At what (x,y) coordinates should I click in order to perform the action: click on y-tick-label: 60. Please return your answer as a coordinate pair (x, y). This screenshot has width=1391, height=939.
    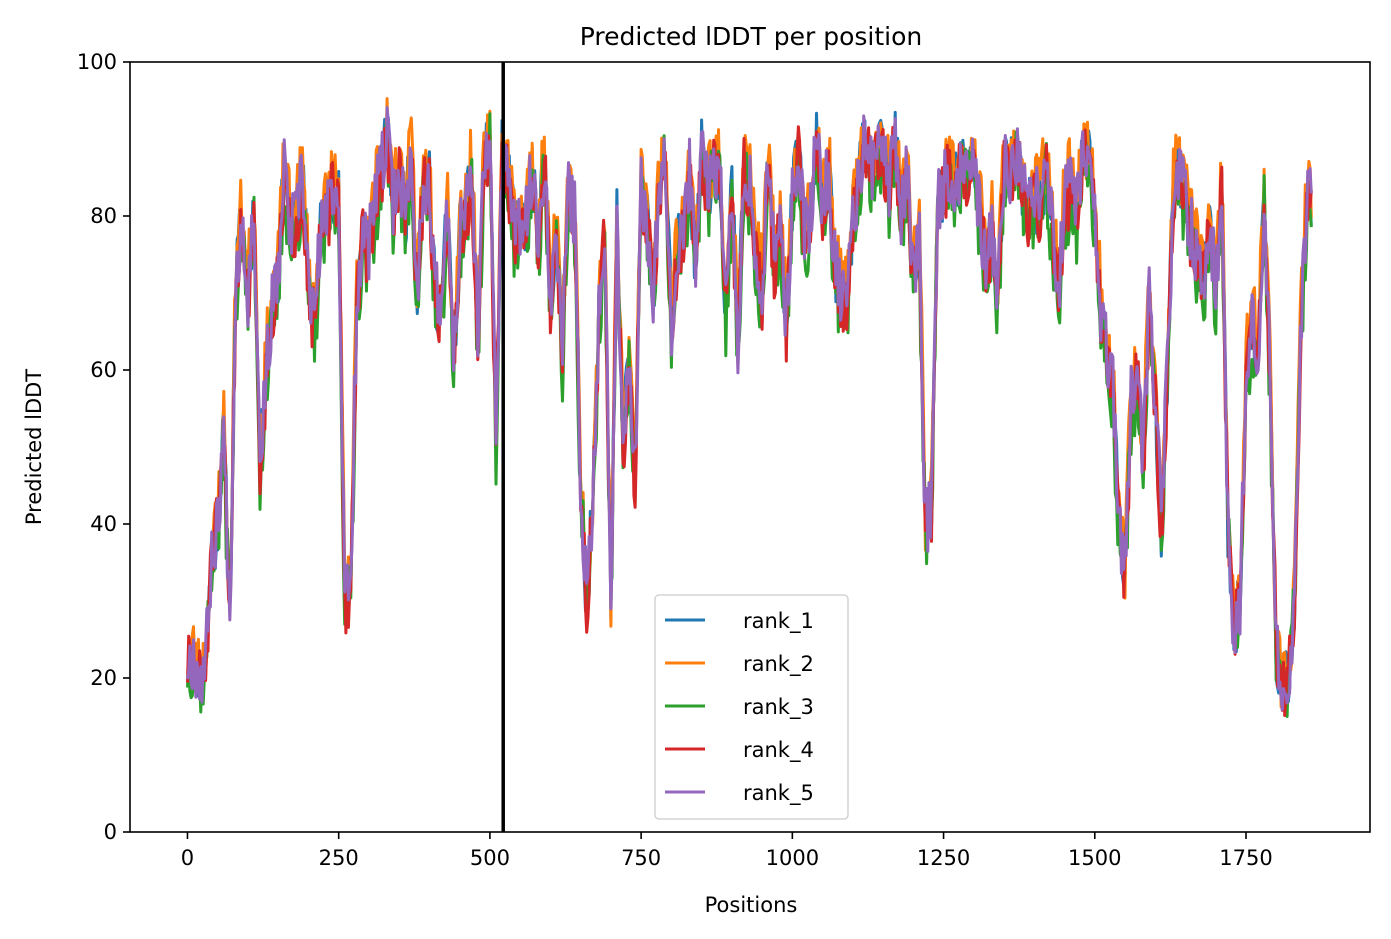
    Looking at the image, I should click on (103, 370).